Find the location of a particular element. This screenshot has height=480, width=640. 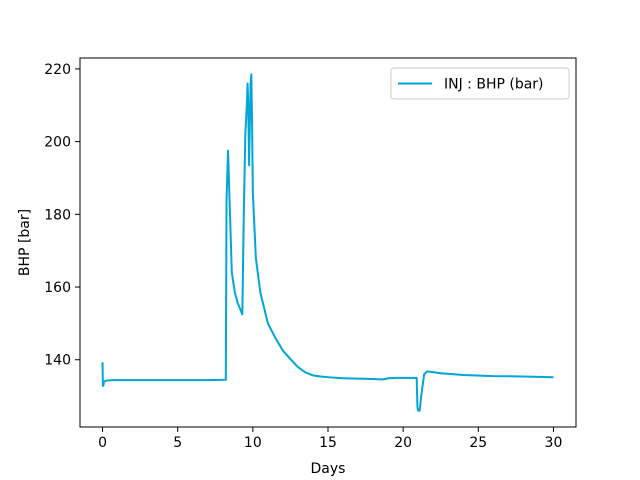

x-axis-ticks: 0 5 10 15 20 25 30 is located at coordinates (330, 439).